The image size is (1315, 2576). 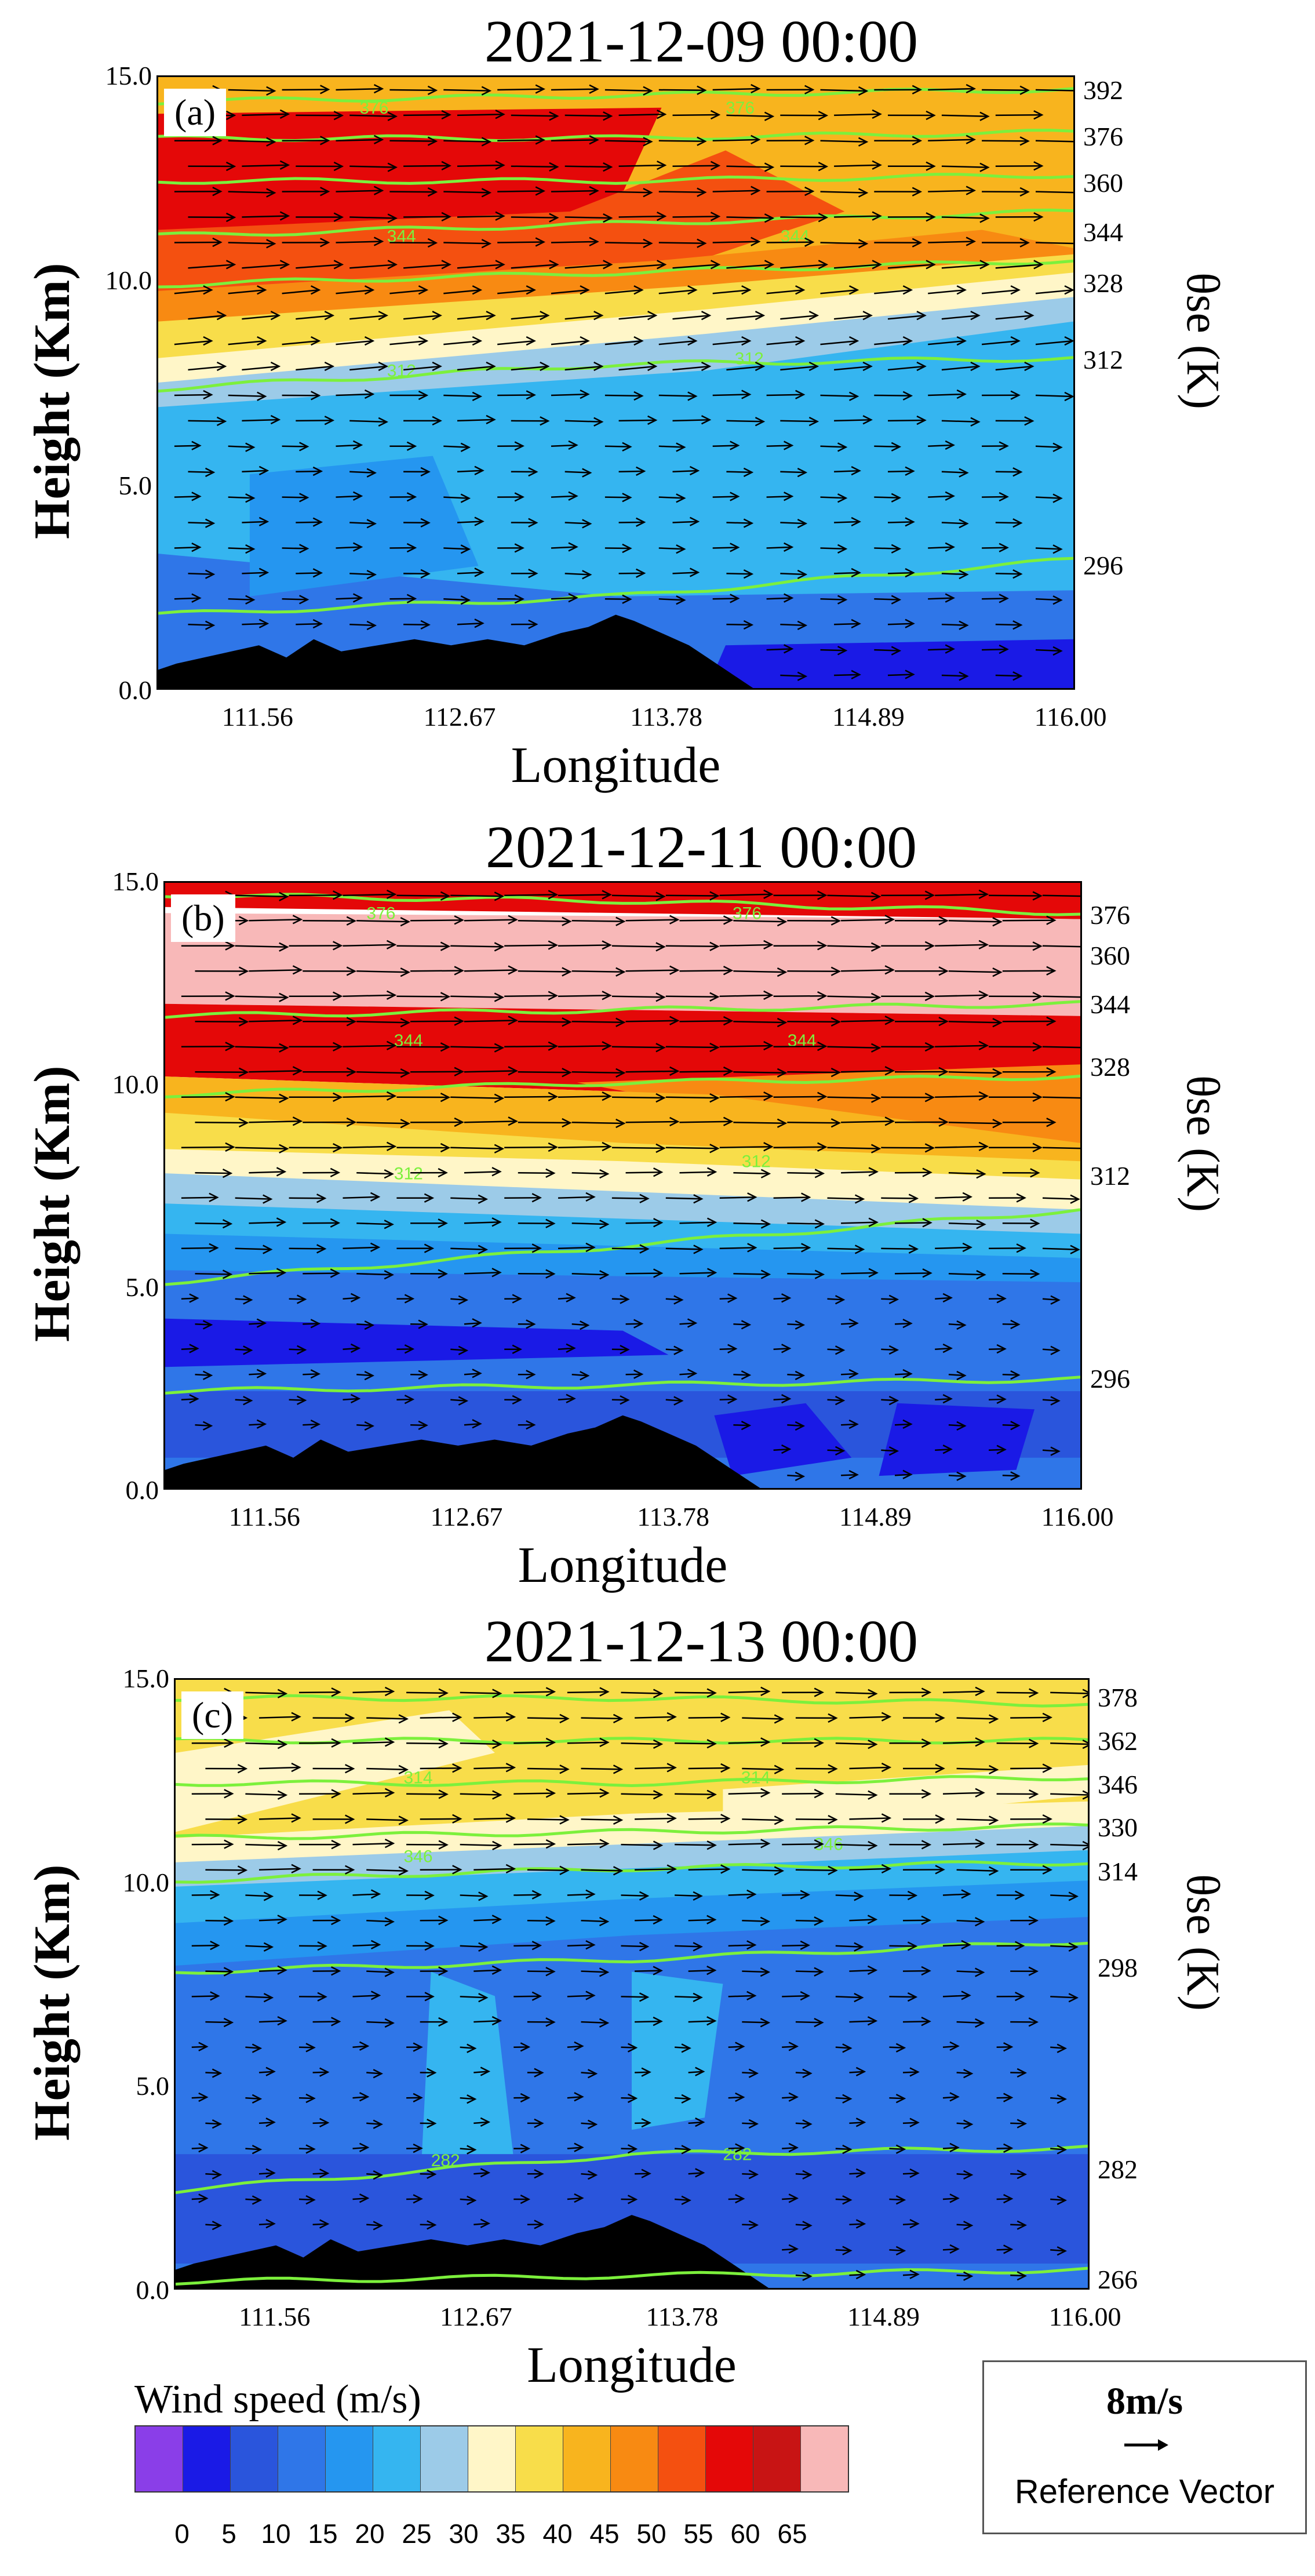 I want to click on colorbar-tick-label: 20, so click(x=370, y=2534).